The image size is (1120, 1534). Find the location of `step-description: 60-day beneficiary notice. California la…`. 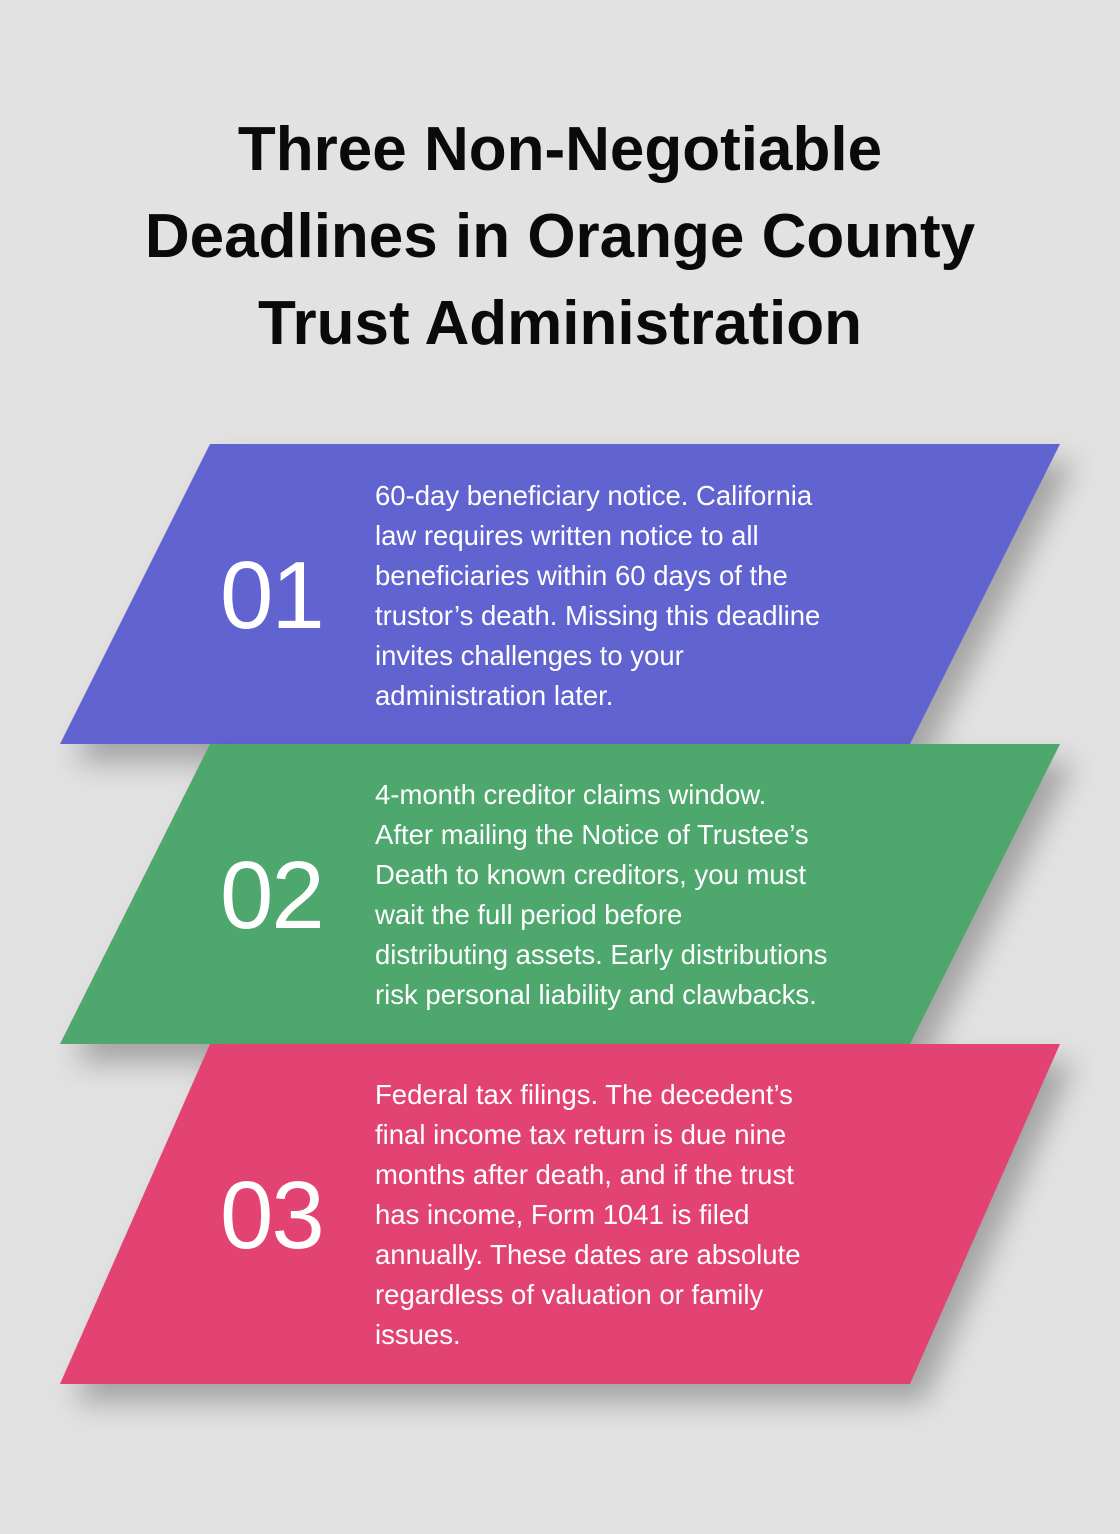

step-description: 60-day beneficiary notice. California la… is located at coordinates (597, 596).